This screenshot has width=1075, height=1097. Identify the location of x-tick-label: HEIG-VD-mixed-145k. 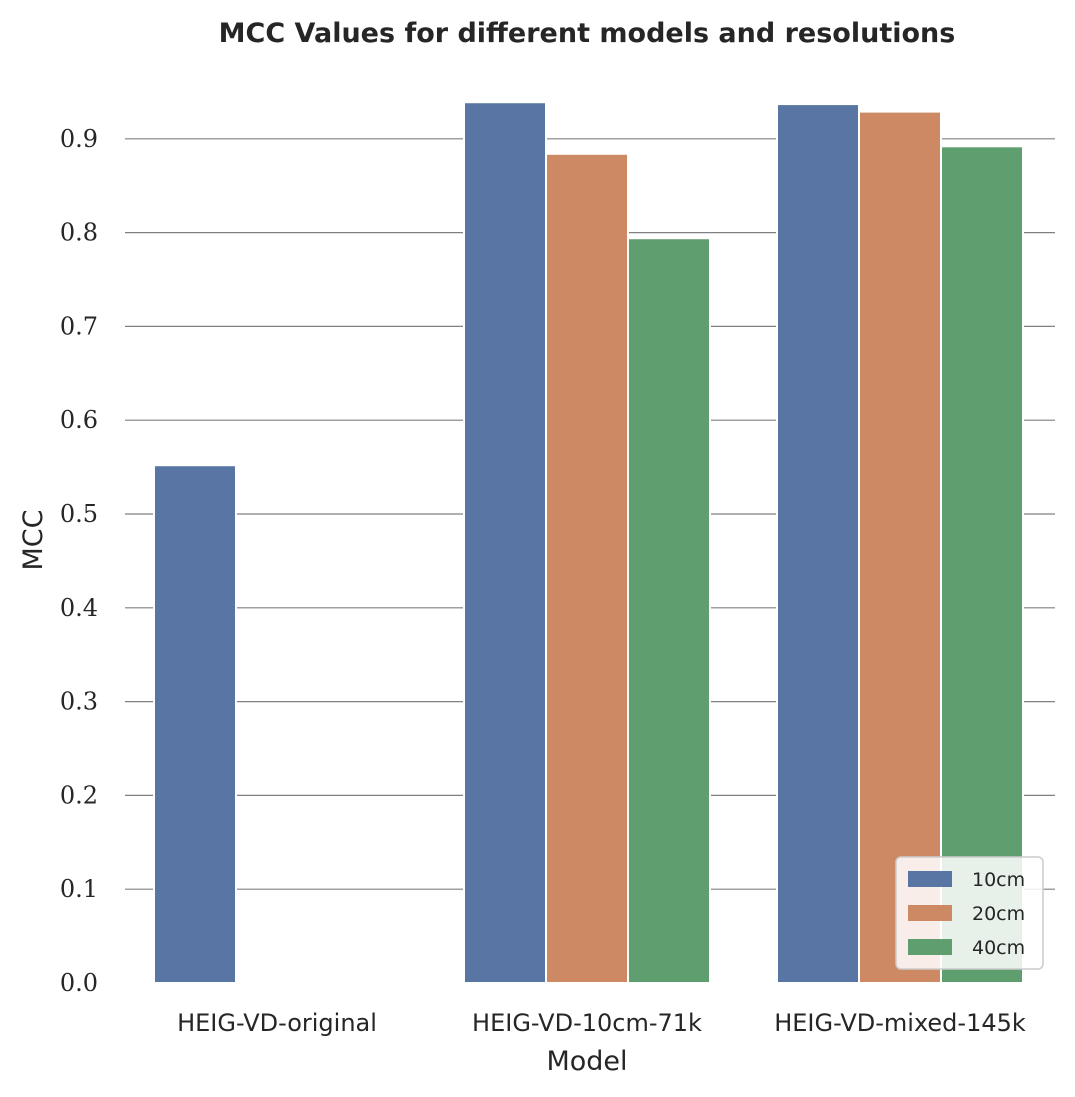
(900, 1023).